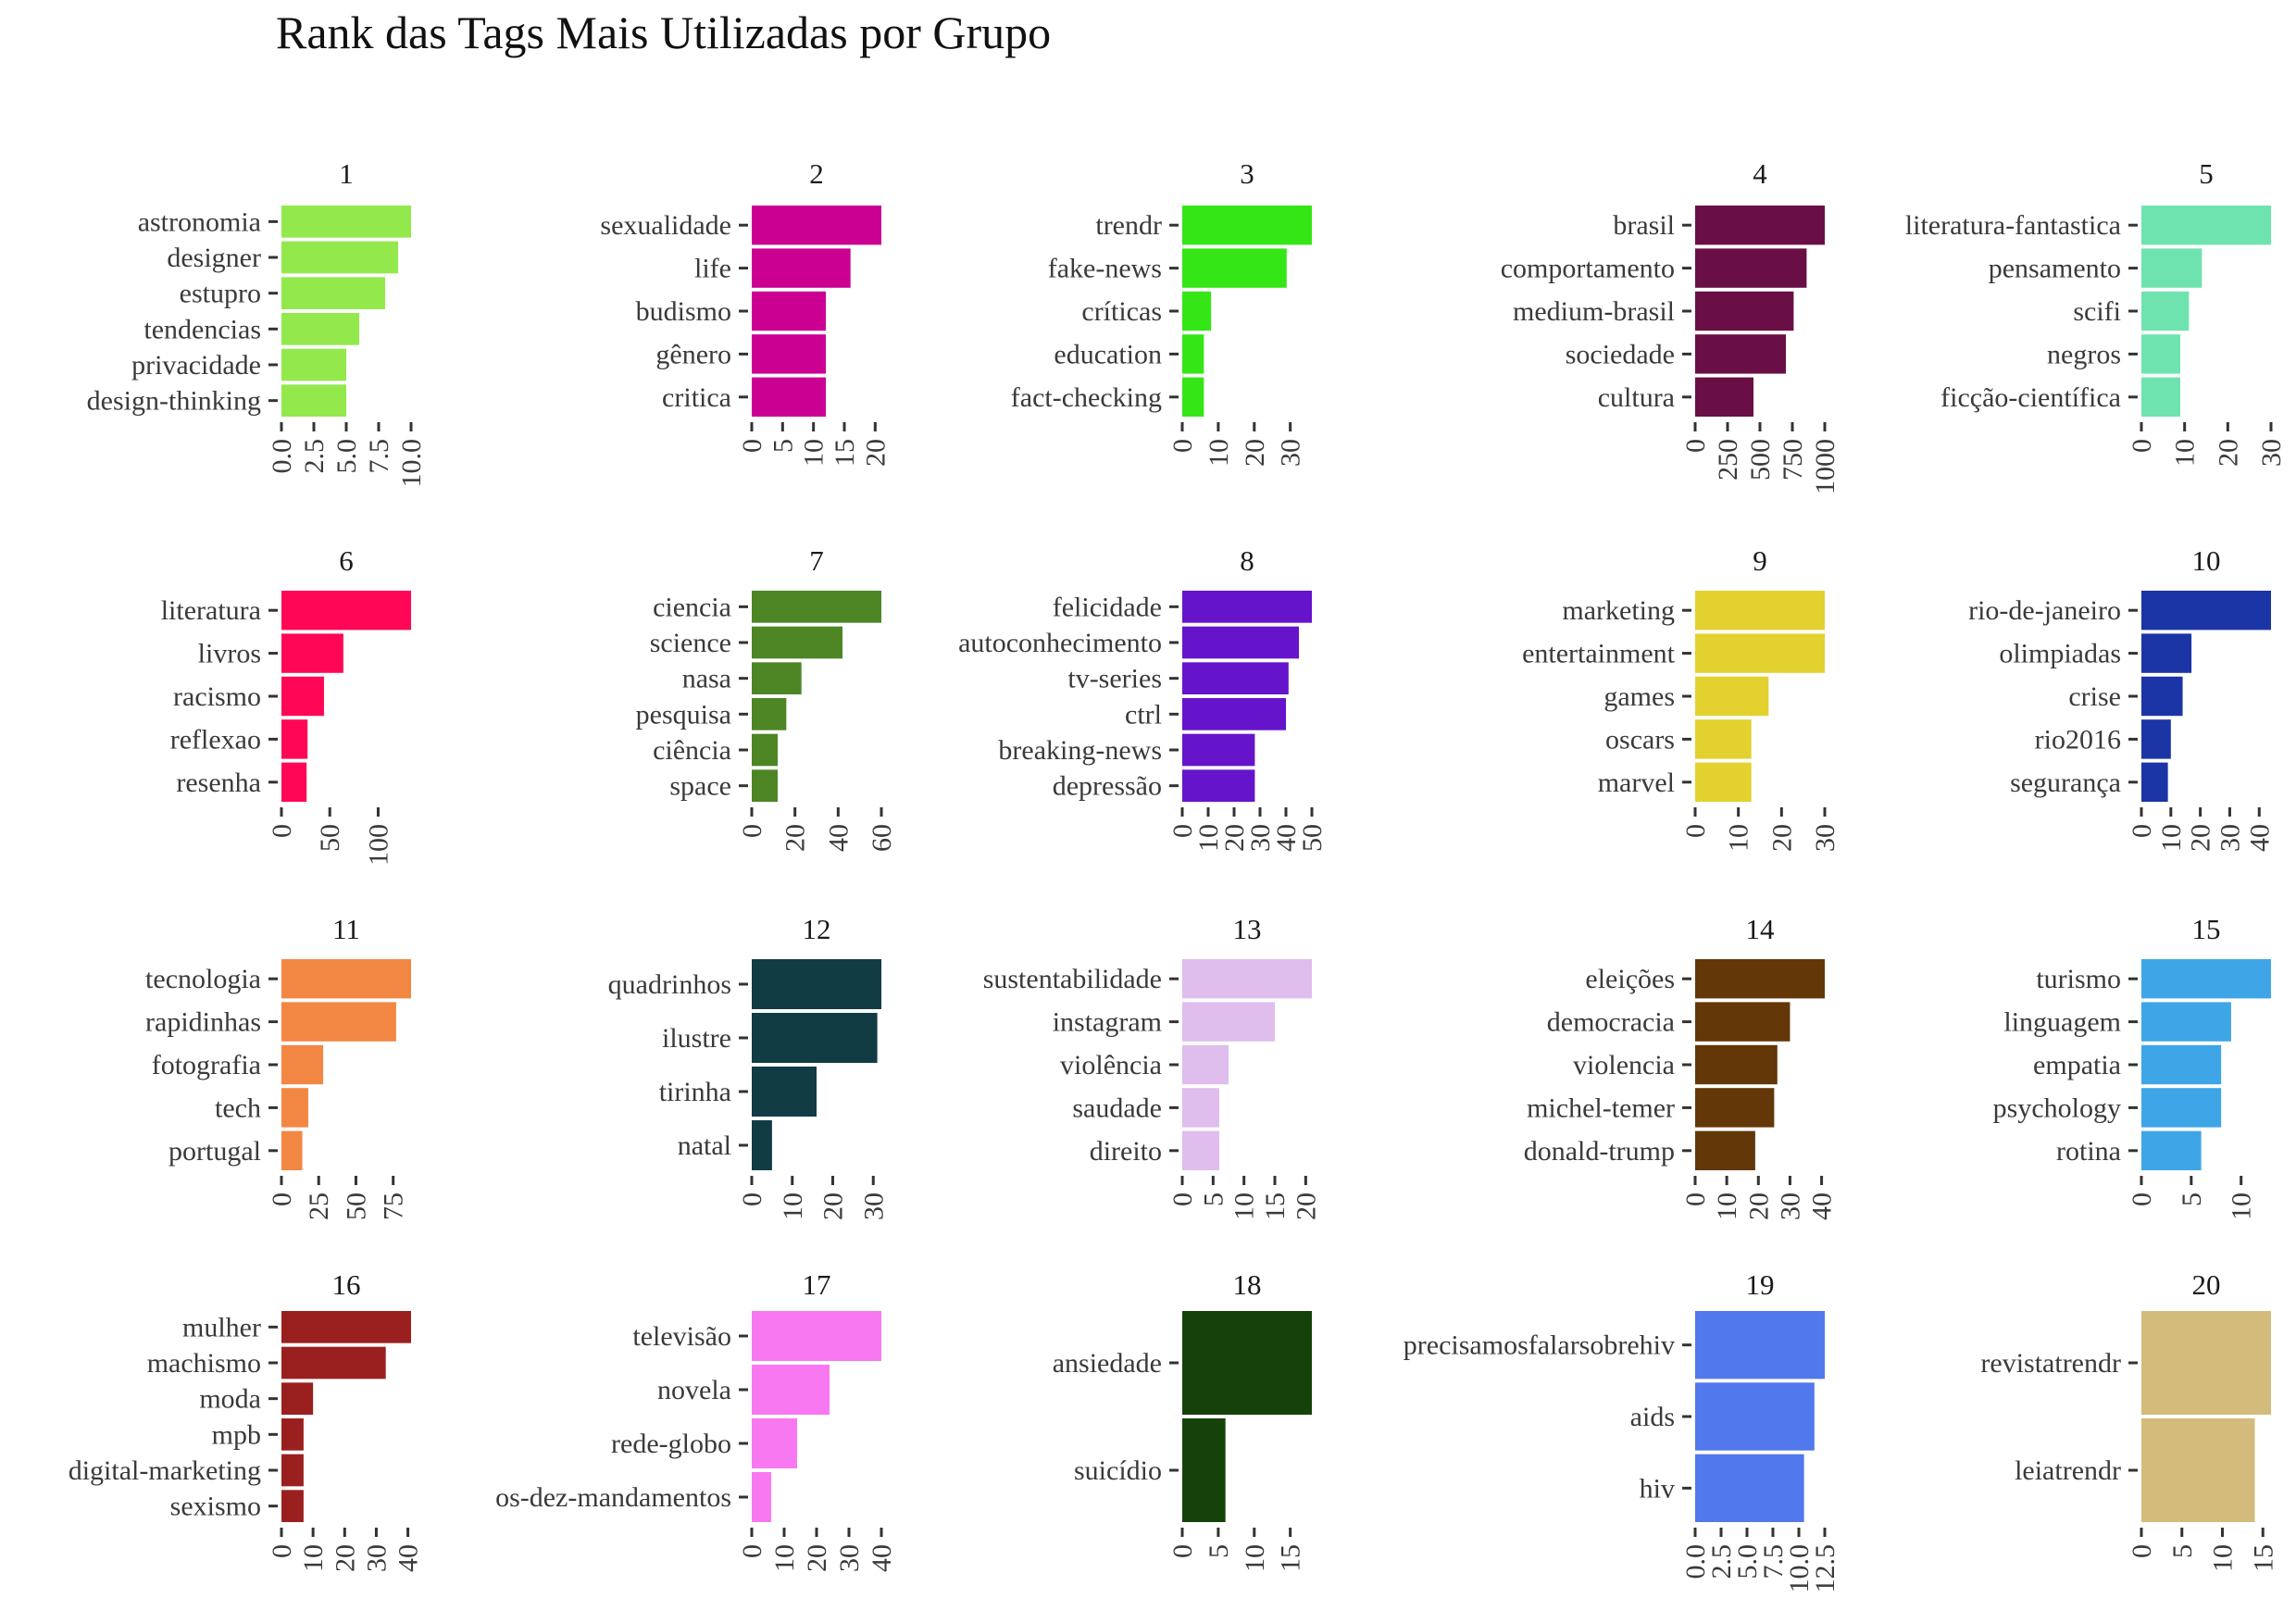  What do you see at coordinates (1060, 643) in the screenshot?
I see `category-label: autoconhecimento` at bounding box center [1060, 643].